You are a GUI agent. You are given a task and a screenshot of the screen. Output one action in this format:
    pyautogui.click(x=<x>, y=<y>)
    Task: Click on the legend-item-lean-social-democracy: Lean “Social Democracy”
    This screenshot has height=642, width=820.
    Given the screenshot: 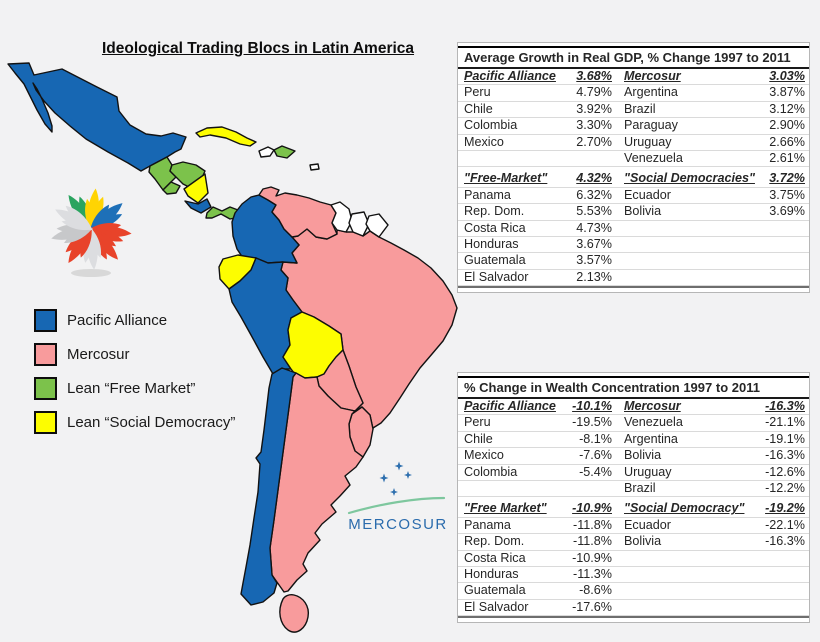 What is the action you would take?
    pyautogui.click(x=134, y=422)
    